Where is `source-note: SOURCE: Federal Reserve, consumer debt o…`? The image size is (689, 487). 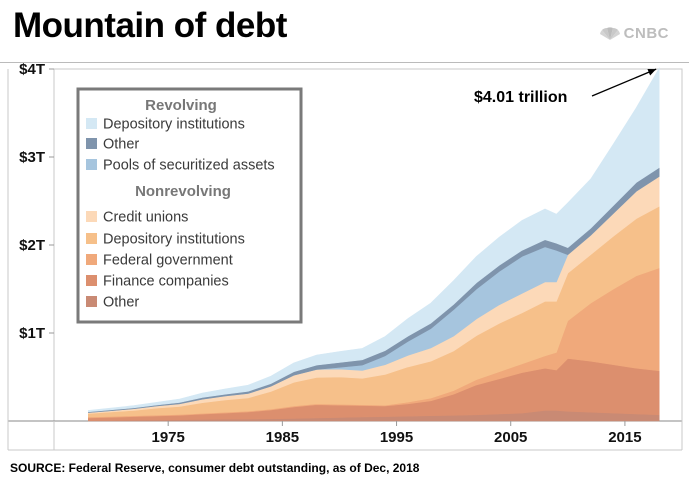
source-note: SOURCE: Federal Reserve, consumer debt o… is located at coordinates (215, 468).